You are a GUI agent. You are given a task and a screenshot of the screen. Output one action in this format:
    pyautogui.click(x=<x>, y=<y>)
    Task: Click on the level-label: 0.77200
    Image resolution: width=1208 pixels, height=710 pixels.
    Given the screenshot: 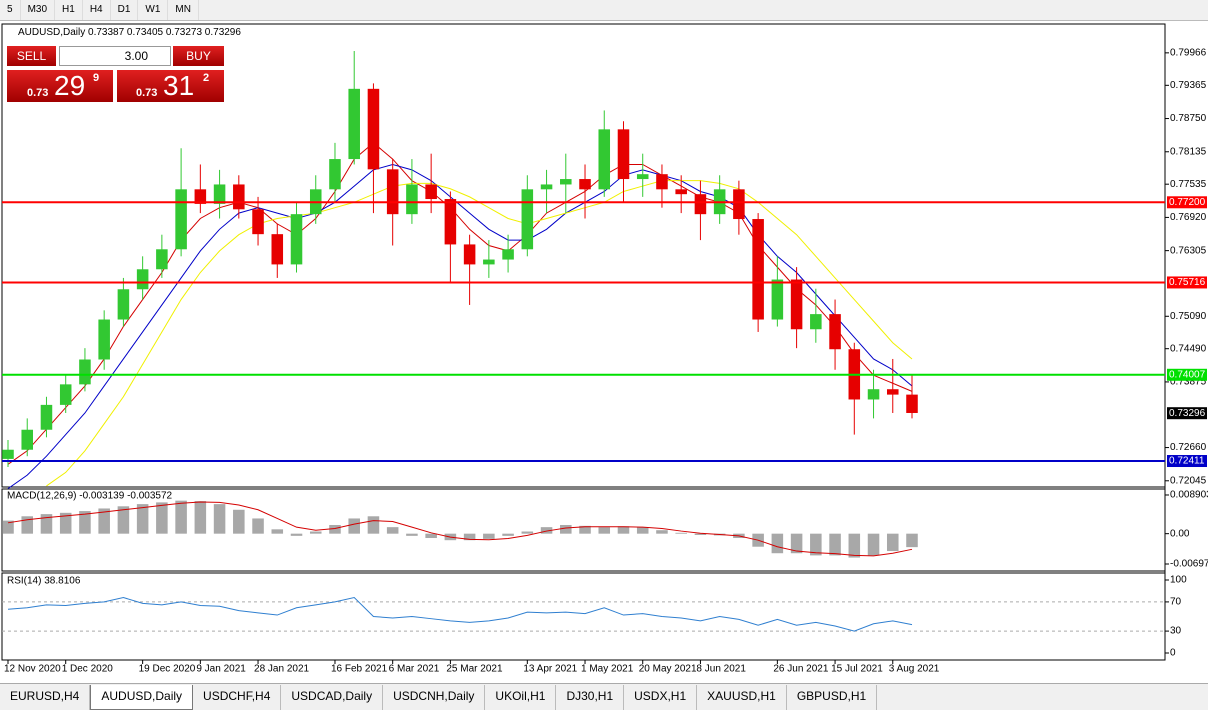 What is the action you would take?
    pyautogui.click(x=1187, y=202)
    